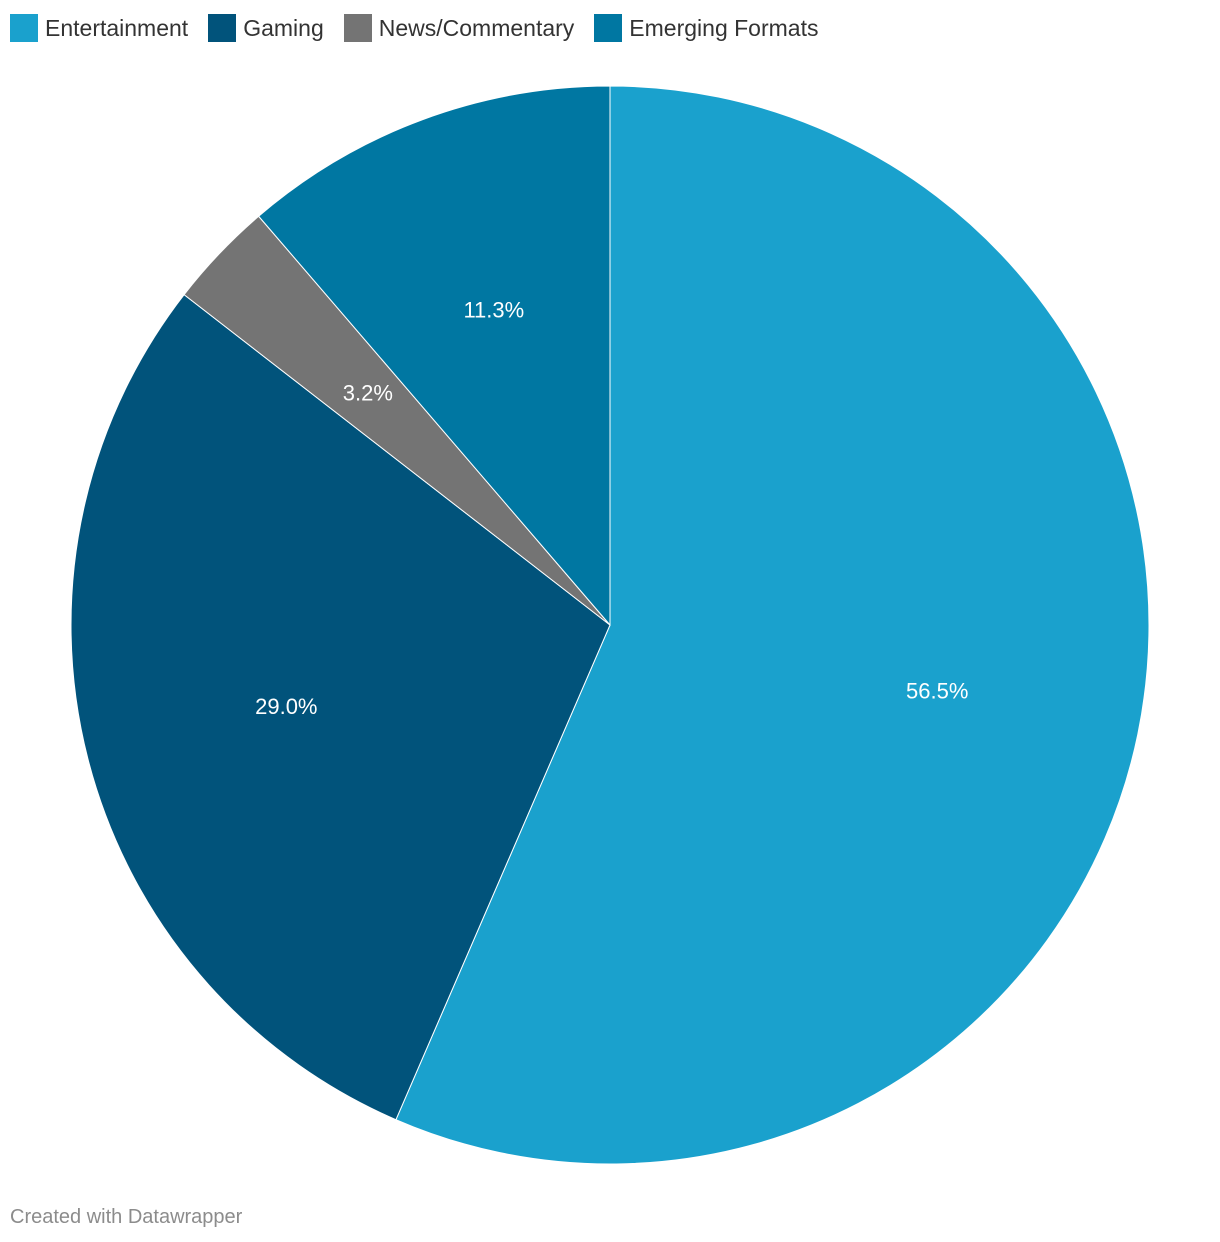 The height and width of the screenshot is (1242, 1220). What do you see at coordinates (117, 27) in the screenshot?
I see `legend-label-entertainment: Entertainment` at bounding box center [117, 27].